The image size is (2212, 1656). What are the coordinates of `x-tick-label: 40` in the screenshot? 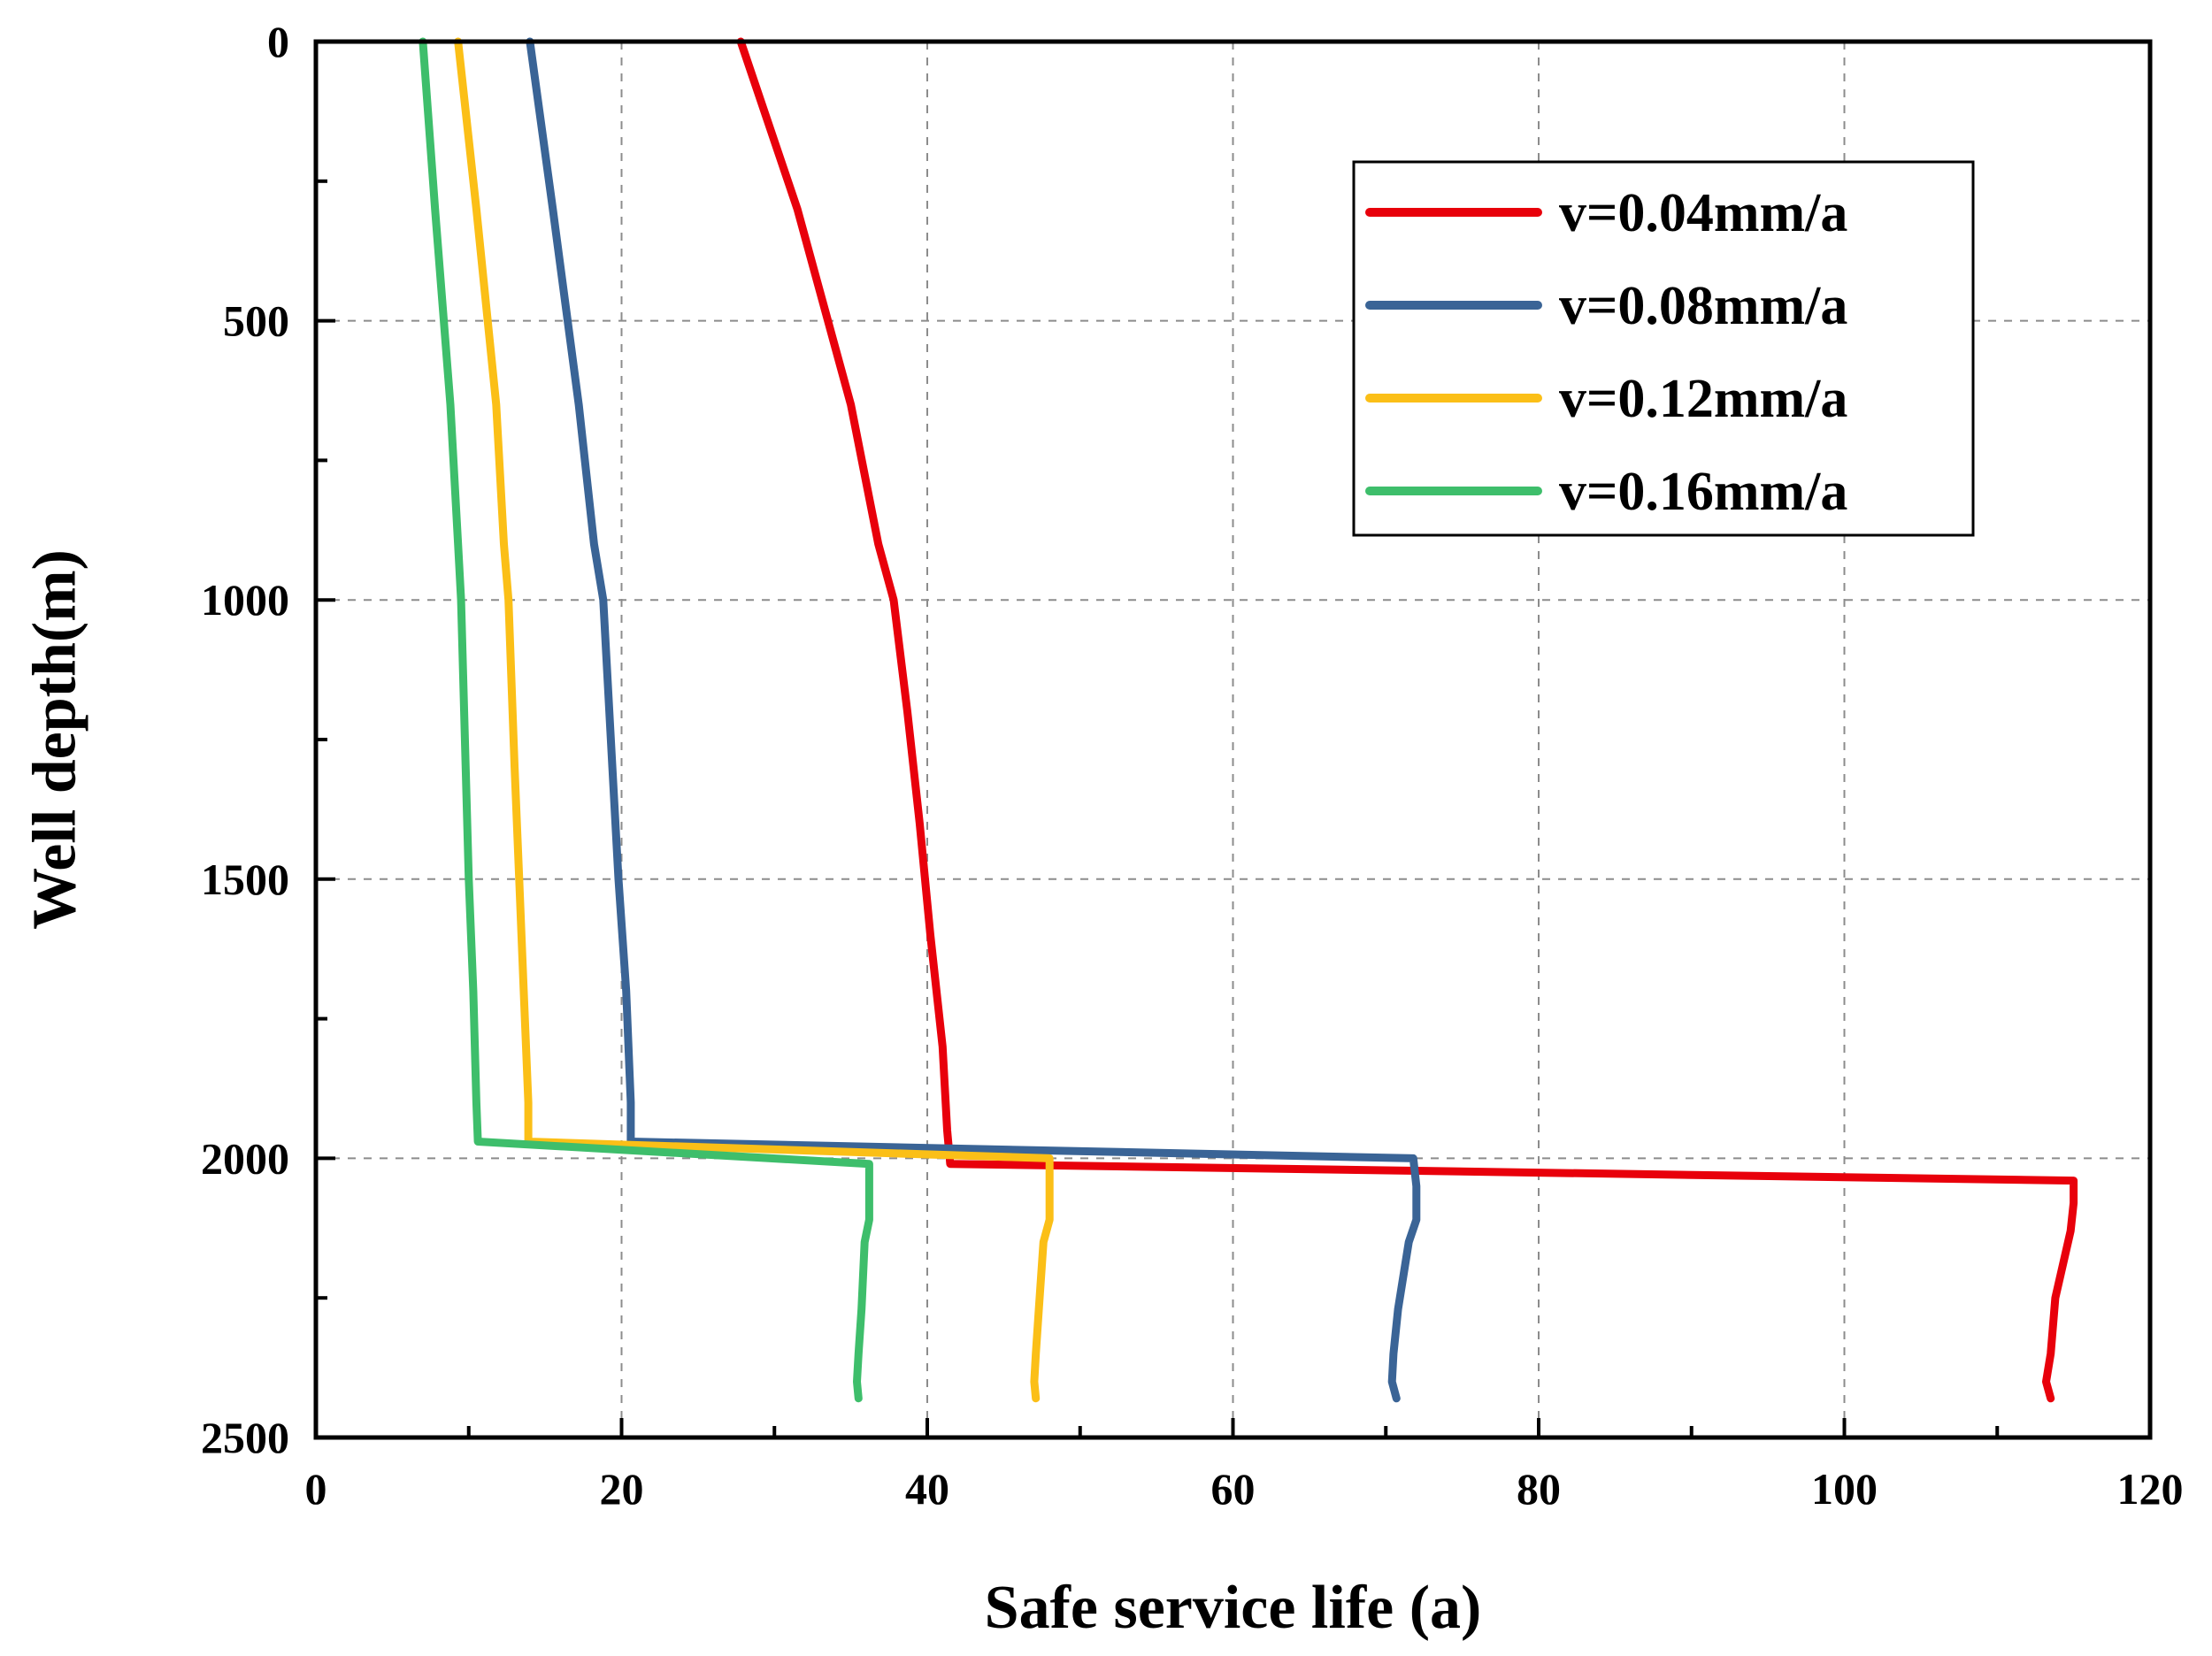 It's located at (927, 1489).